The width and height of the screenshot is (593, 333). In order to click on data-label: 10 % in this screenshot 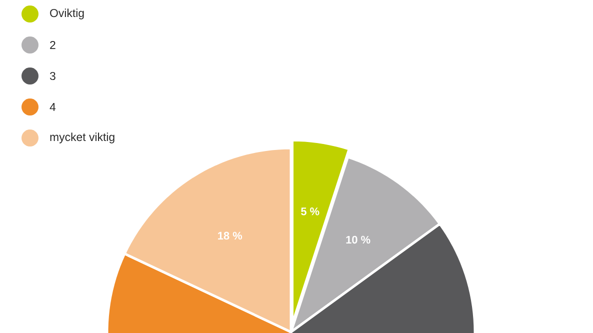, I will do `click(358, 240)`.